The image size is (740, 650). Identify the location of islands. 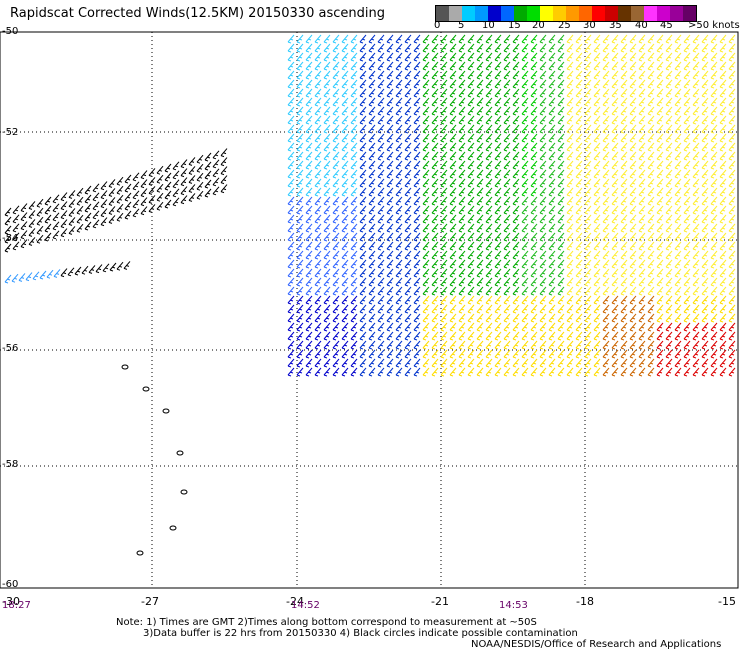
(154, 460).